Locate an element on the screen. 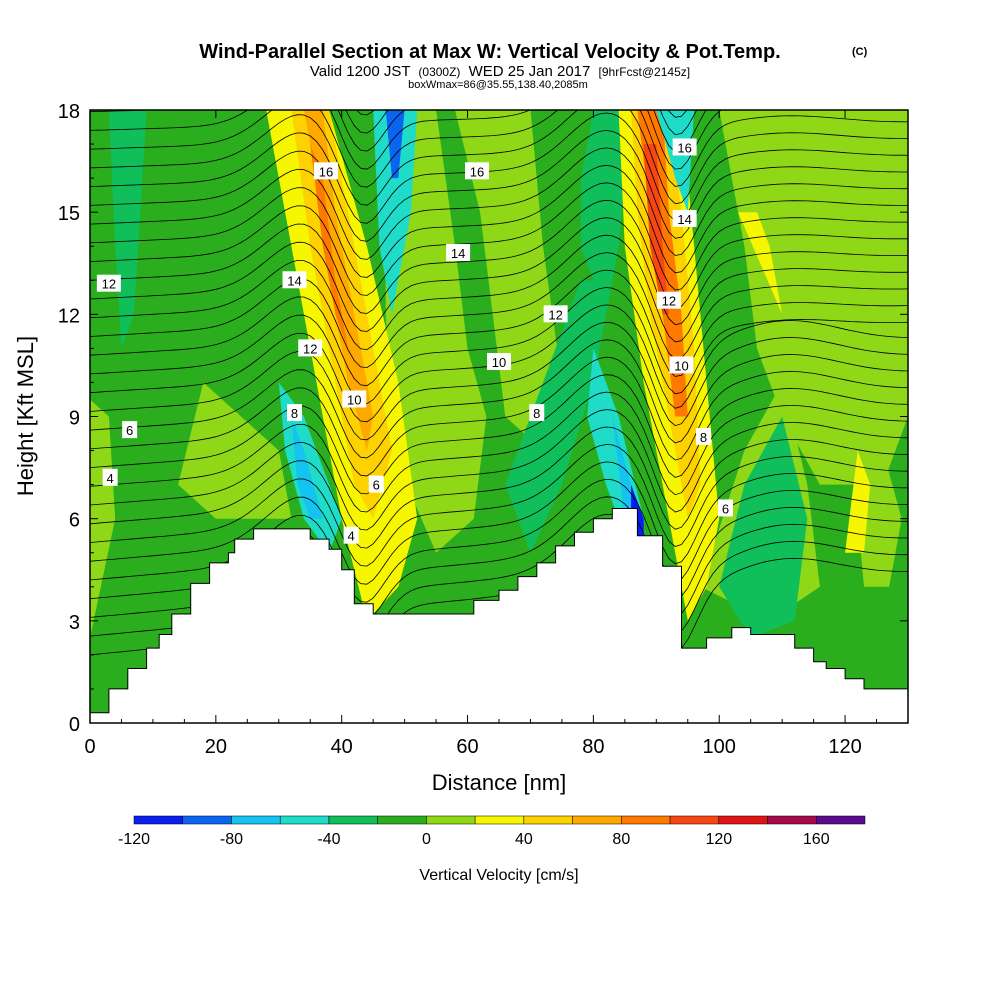 The width and height of the screenshot is (1000, 1000). x-tick-label: 20 is located at coordinates (216, 747).